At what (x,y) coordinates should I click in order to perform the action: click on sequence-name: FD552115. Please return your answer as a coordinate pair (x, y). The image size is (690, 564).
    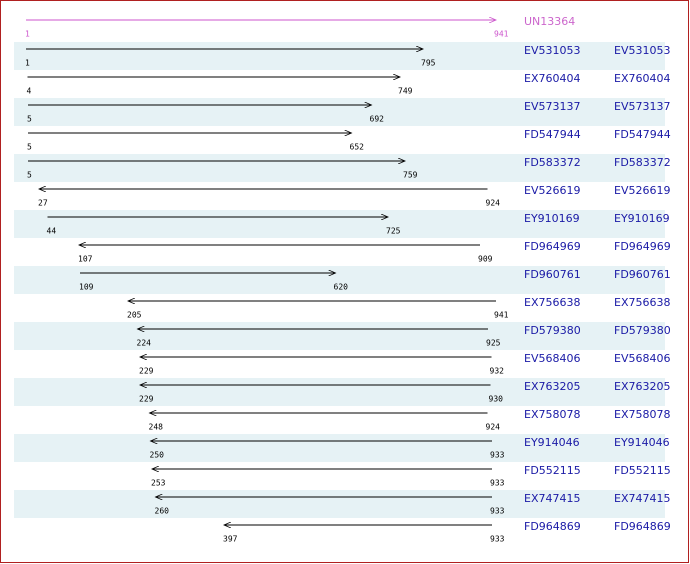
    Looking at the image, I should click on (552, 470).